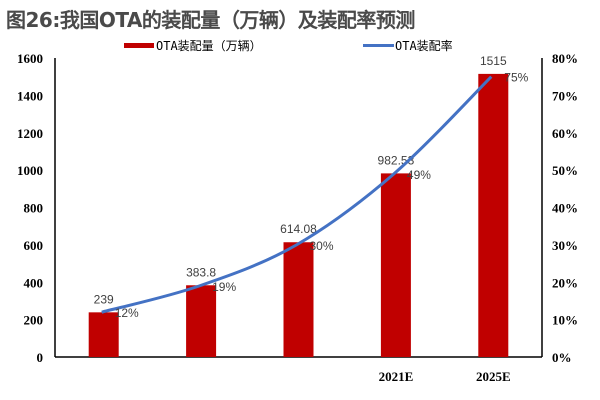 Image resolution: width=600 pixels, height=400 pixels. What do you see at coordinates (201, 272) in the screenshot?
I see `bar-data-label: 383.8` at bounding box center [201, 272].